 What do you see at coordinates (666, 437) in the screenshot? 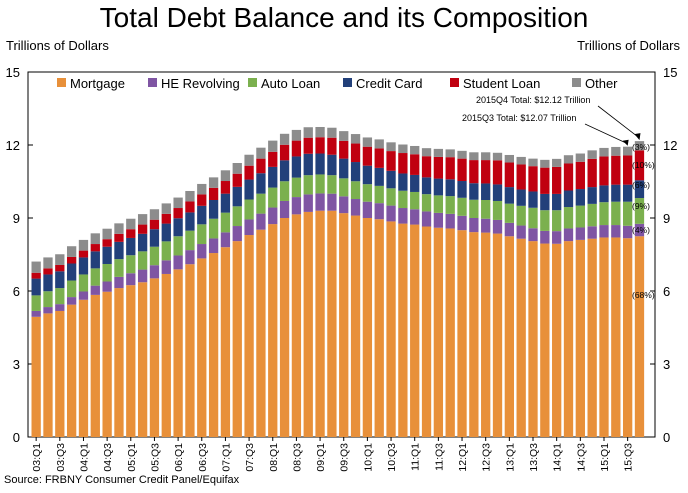
I see `y-tick-label-right: 0` at bounding box center [666, 437].